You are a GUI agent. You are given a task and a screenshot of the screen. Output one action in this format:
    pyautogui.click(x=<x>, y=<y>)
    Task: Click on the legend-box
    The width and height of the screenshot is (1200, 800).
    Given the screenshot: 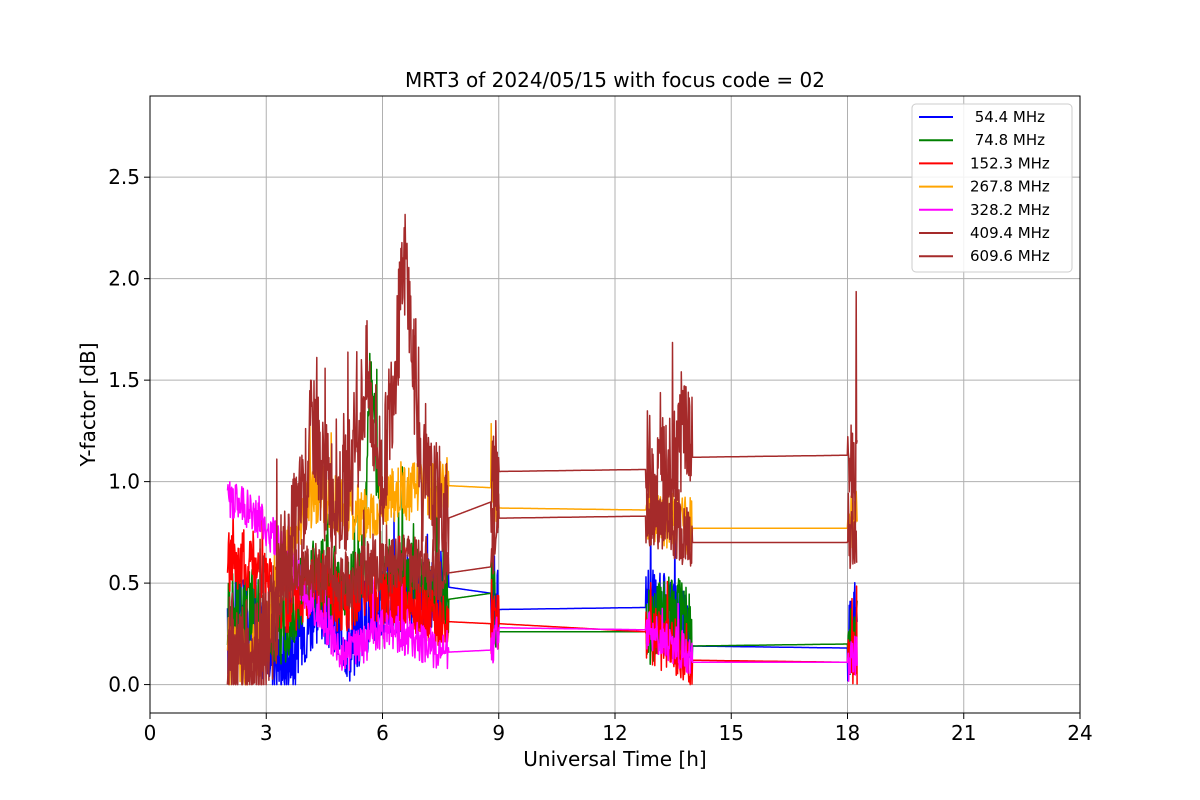 What is the action you would take?
    pyautogui.click(x=992, y=188)
    